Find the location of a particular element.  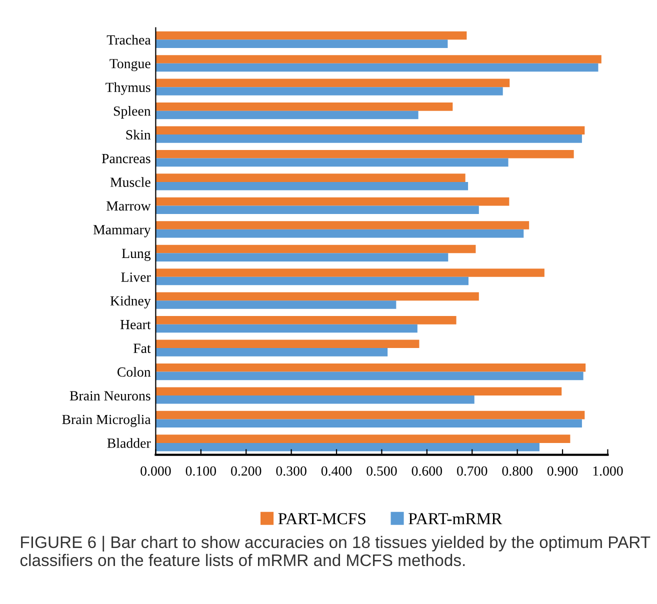

x-tick-label: 0.700 is located at coordinates (472, 471).